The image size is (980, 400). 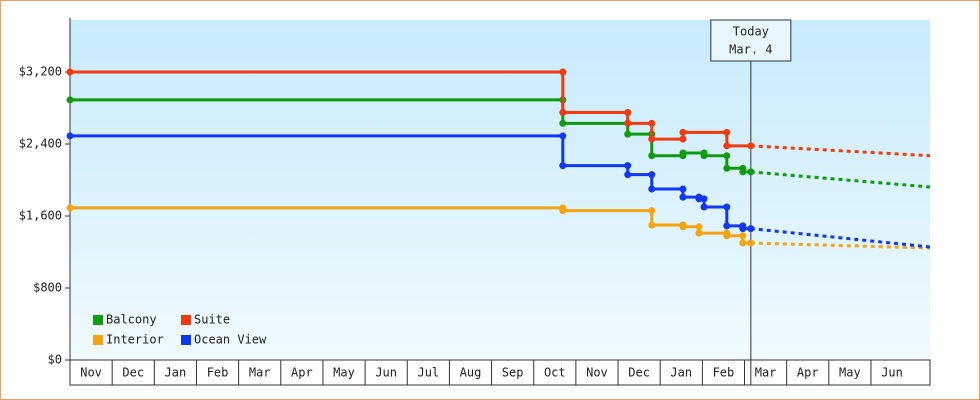 What do you see at coordinates (55, 360) in the screenshot?
I see `y-tick-label: $0` at bounding box center [55, 360].